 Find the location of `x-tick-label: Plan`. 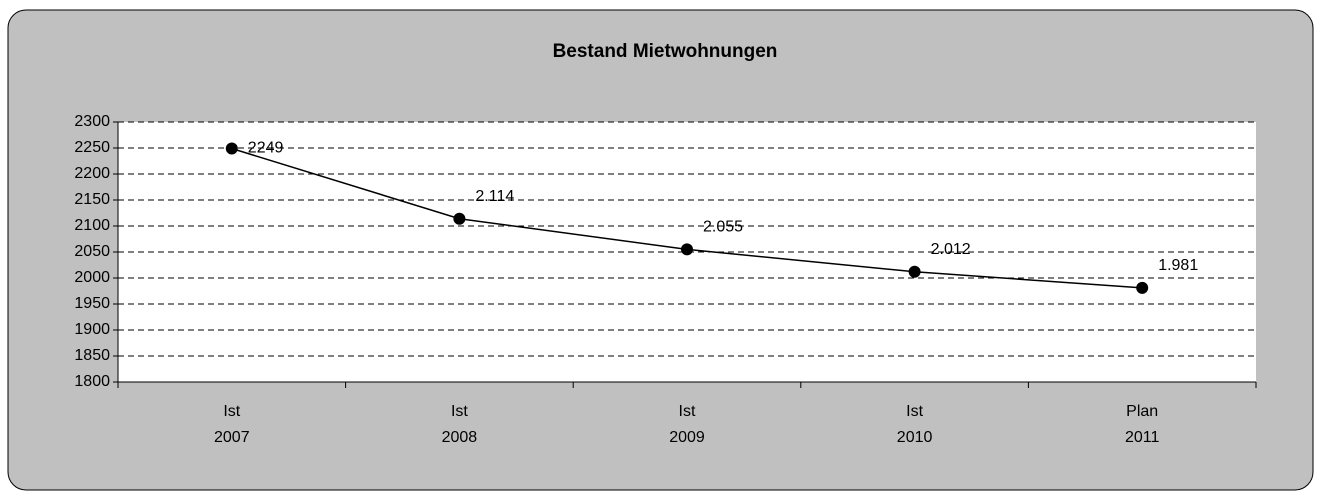

x-tick-label: Plan is located at coordinates (1142, 411).